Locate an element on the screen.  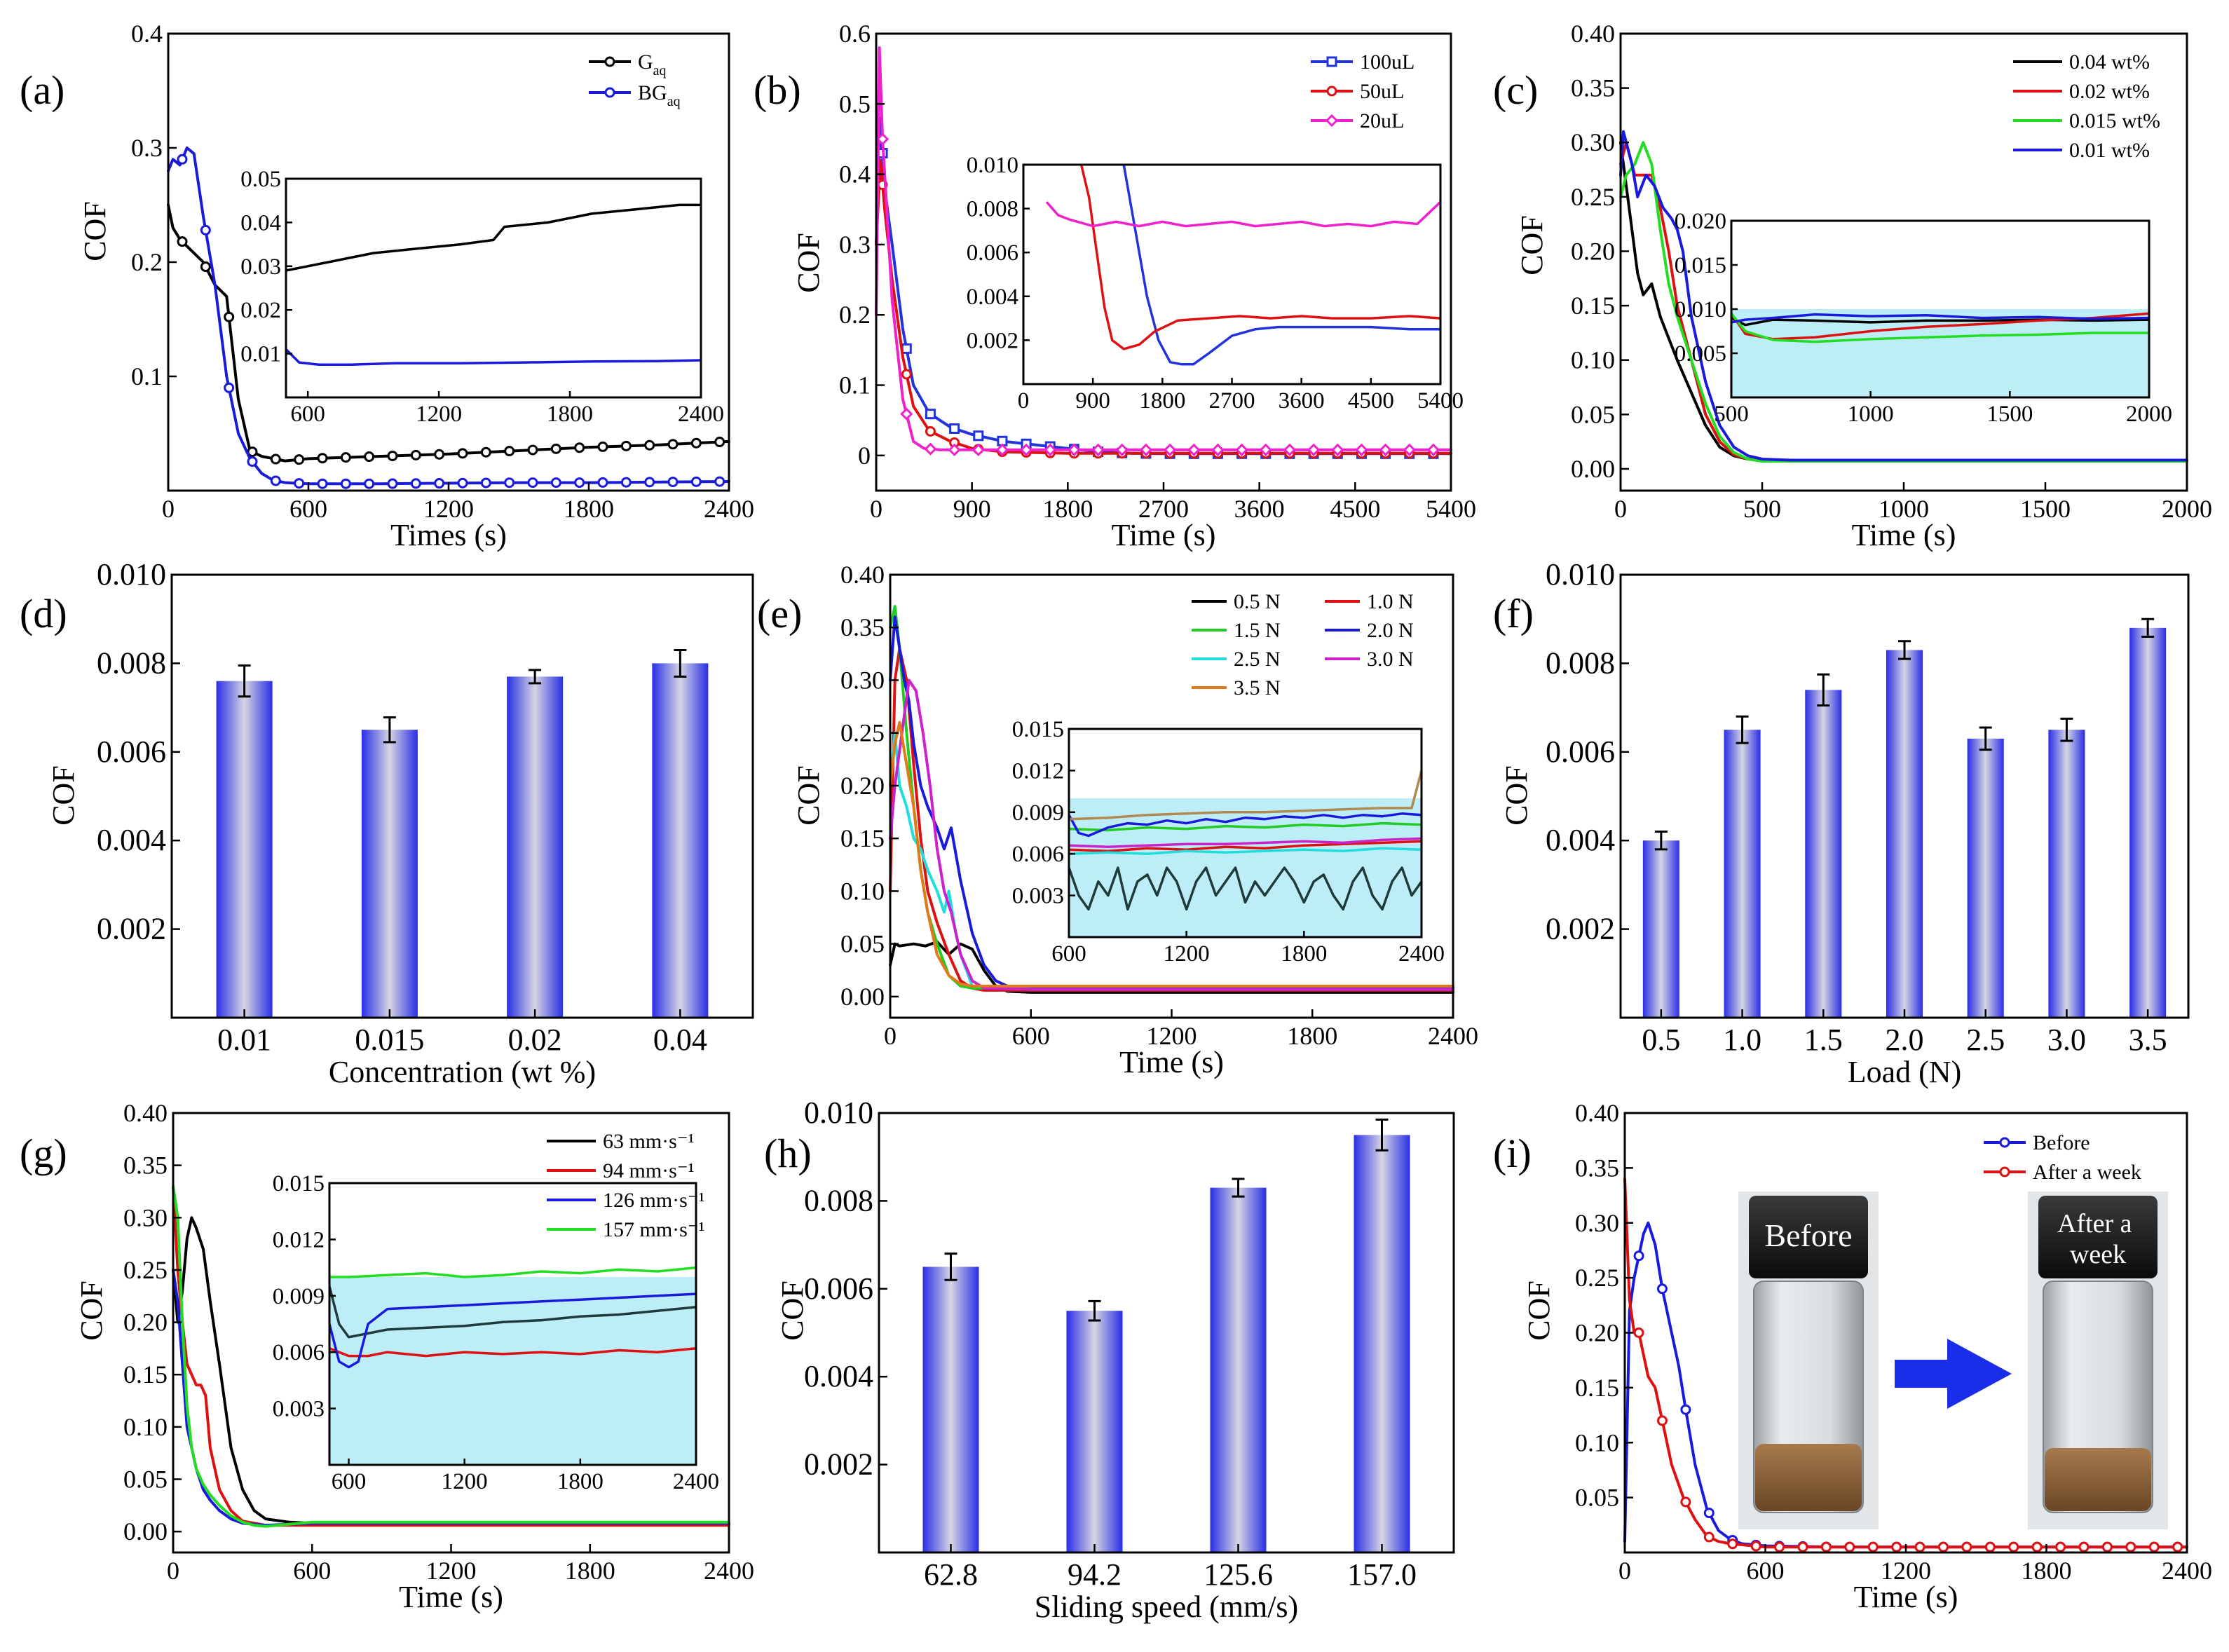
legend: 100uL 50uL 20uL is located at coordinates (1363, 91).